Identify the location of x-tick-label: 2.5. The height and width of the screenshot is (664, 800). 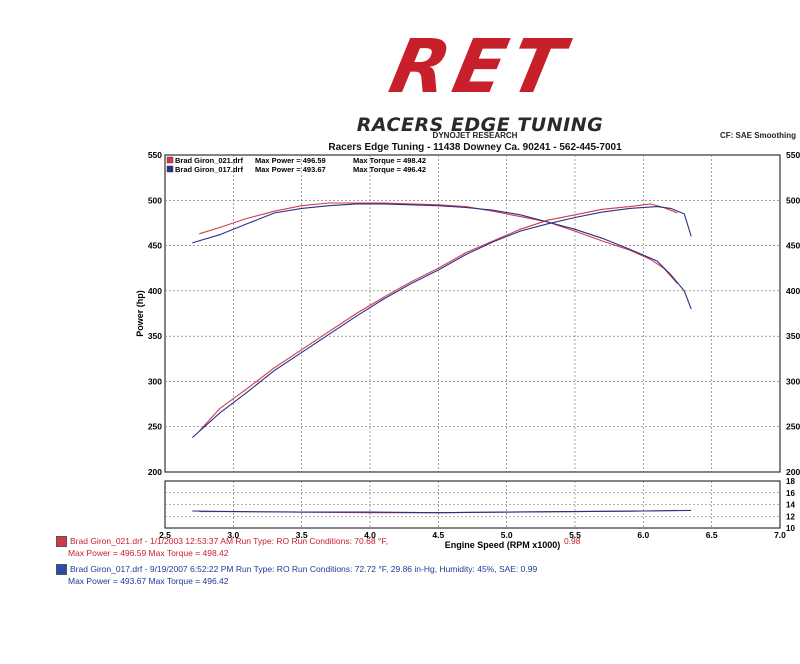
(165, 535).